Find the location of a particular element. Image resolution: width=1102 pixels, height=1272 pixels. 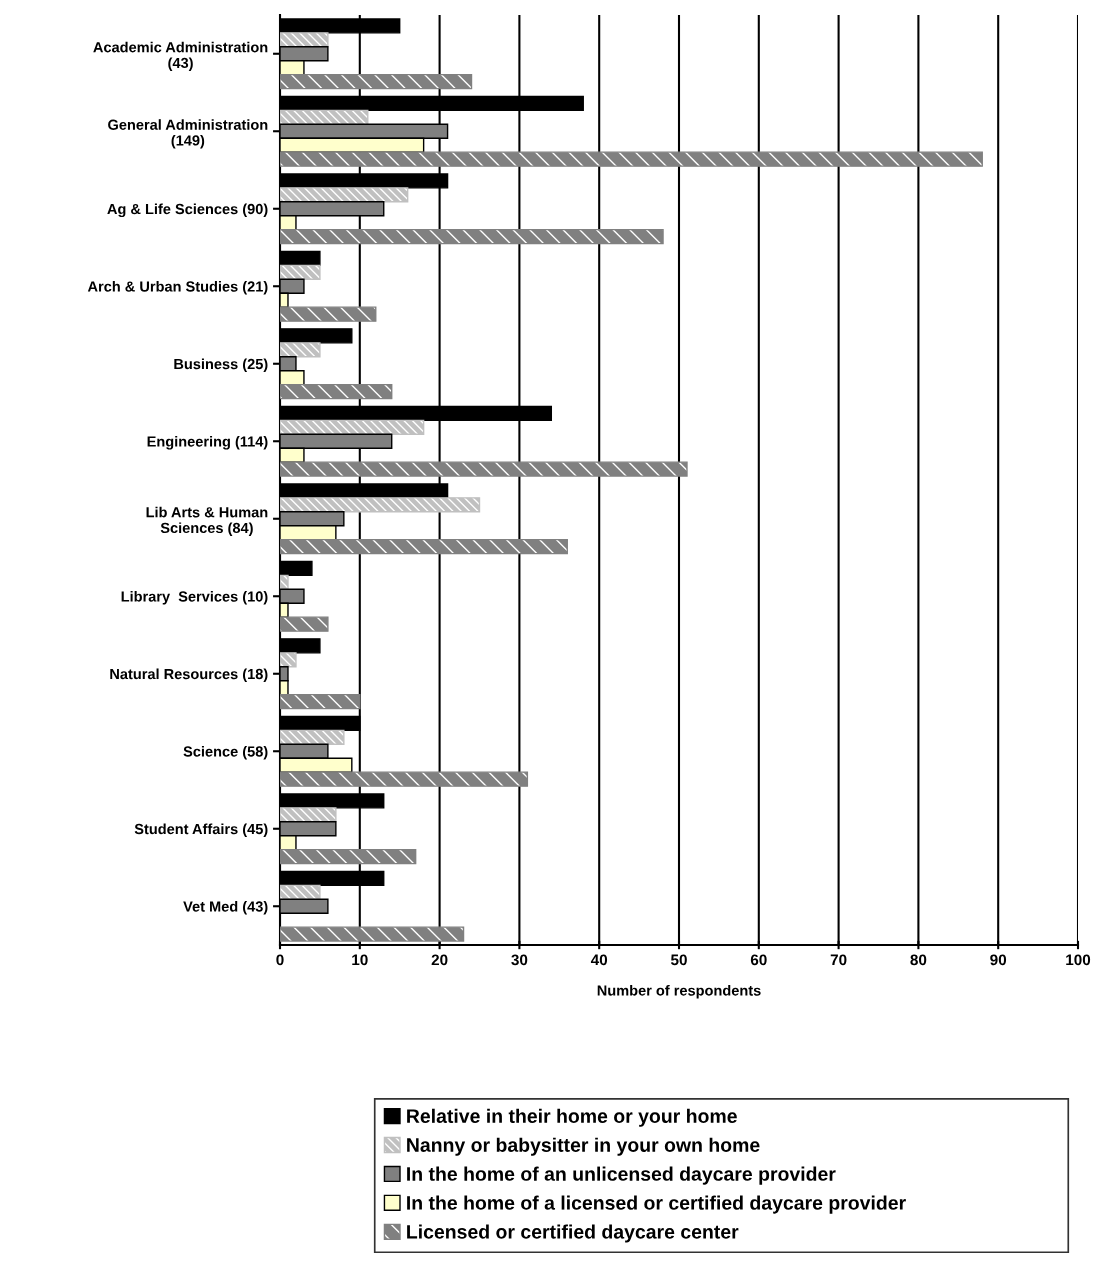

x-tick-label: 20 is located at coordinates (439, 960).